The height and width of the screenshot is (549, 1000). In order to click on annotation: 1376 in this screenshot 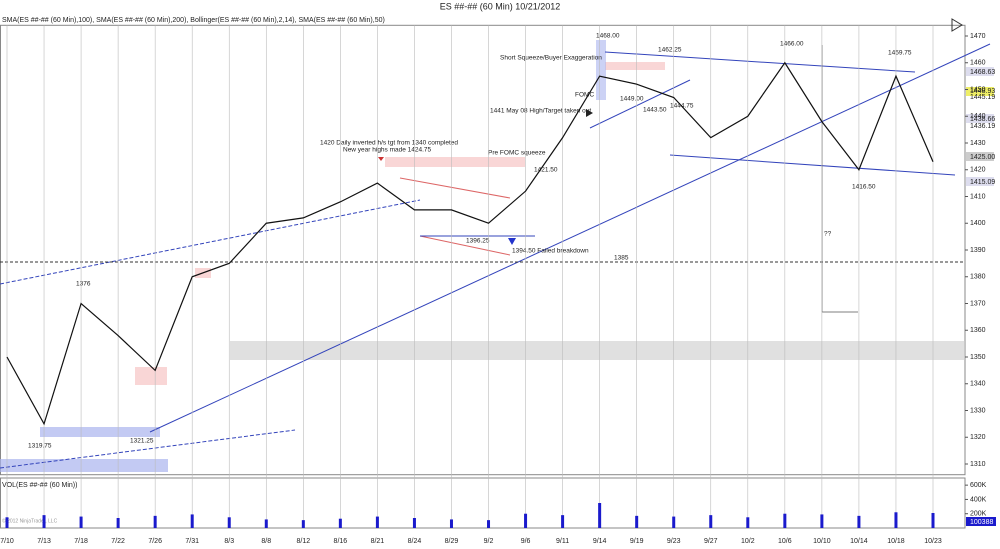, I will do `click(83, 284)`.